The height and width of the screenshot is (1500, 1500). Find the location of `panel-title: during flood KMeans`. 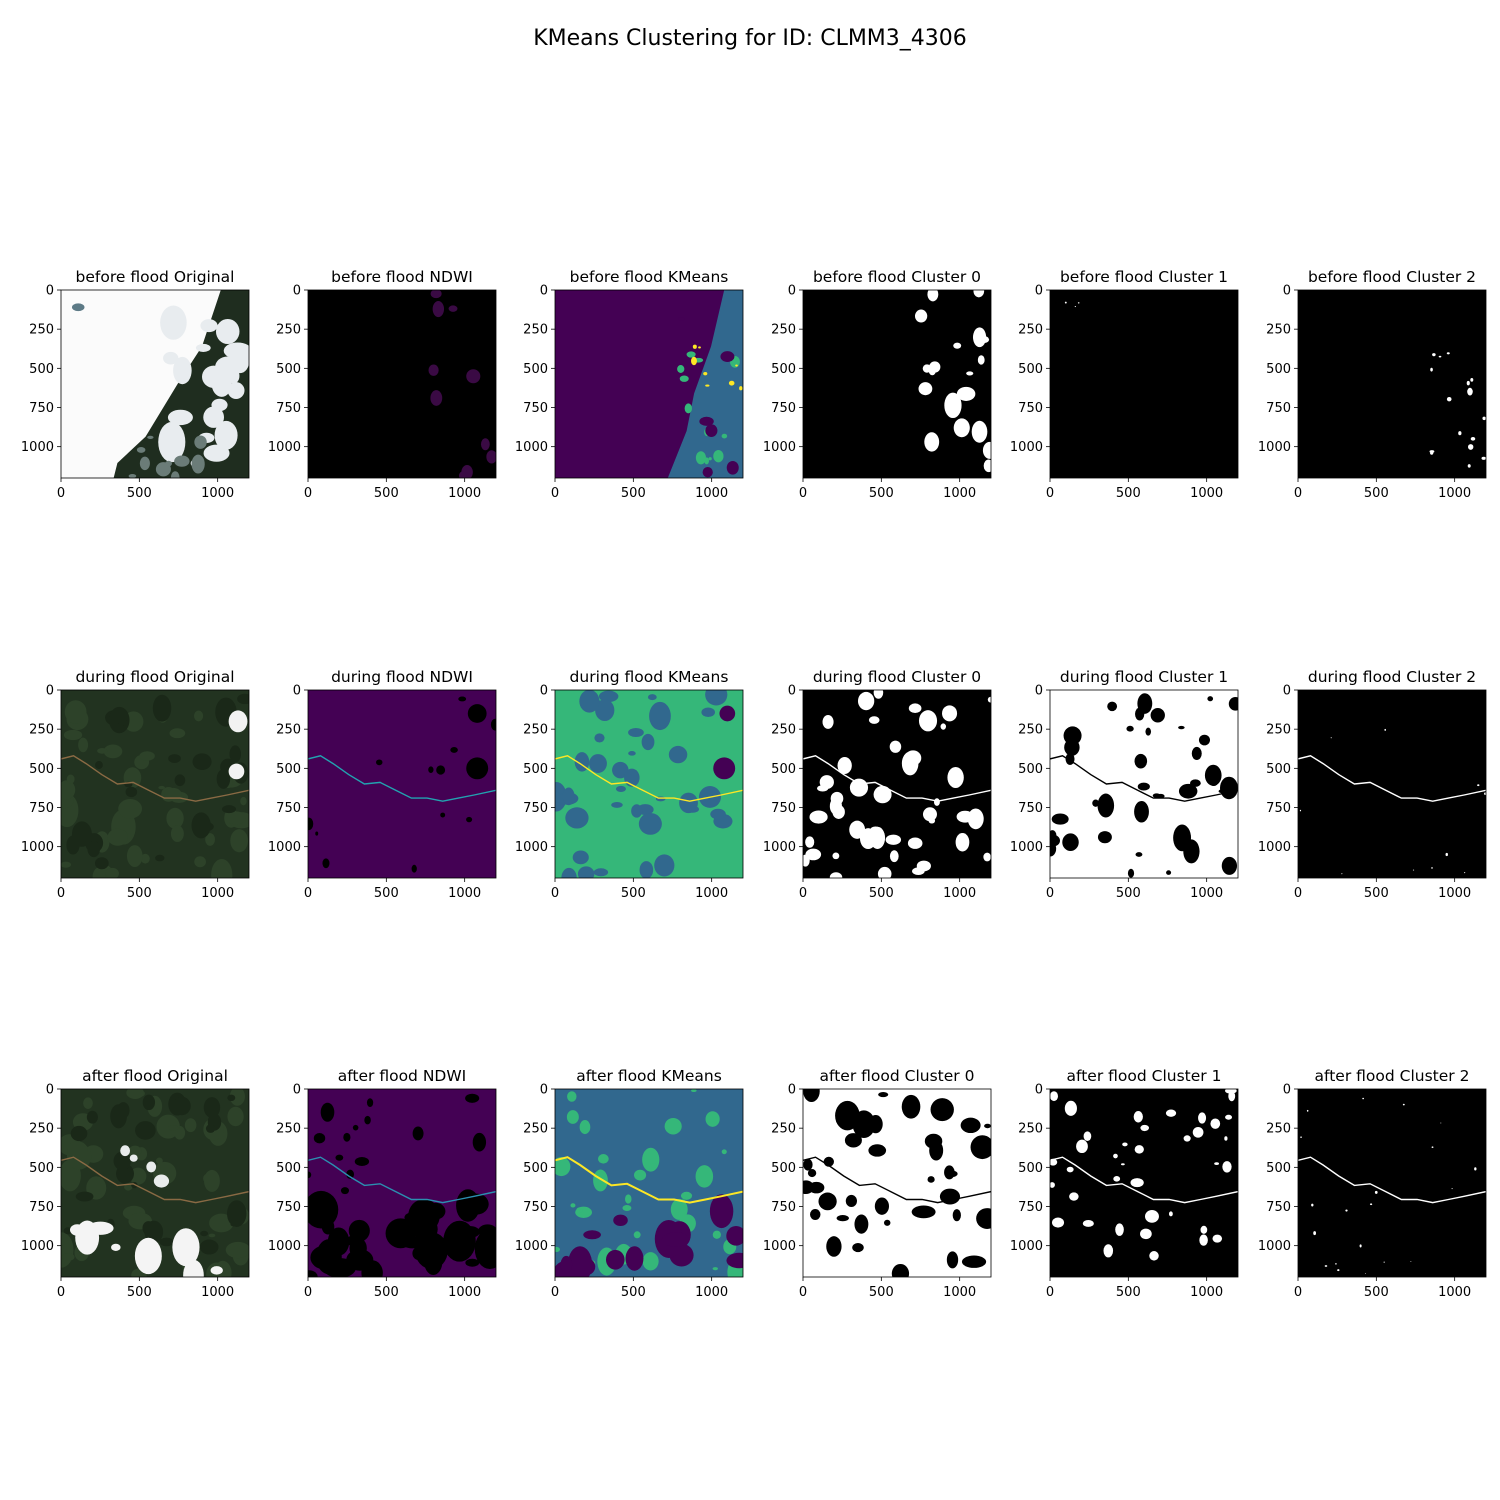

panel-title: during flood KMeans is located at coordinates (649, 677).